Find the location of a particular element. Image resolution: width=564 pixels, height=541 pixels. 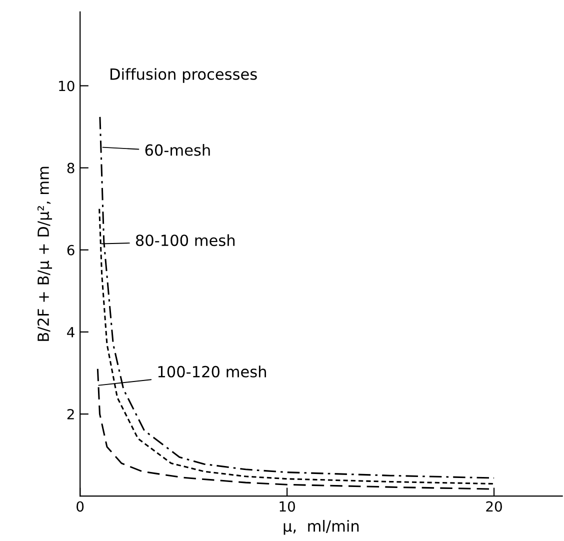

y-tick-label: 4 is located at coordinates (70, 332).